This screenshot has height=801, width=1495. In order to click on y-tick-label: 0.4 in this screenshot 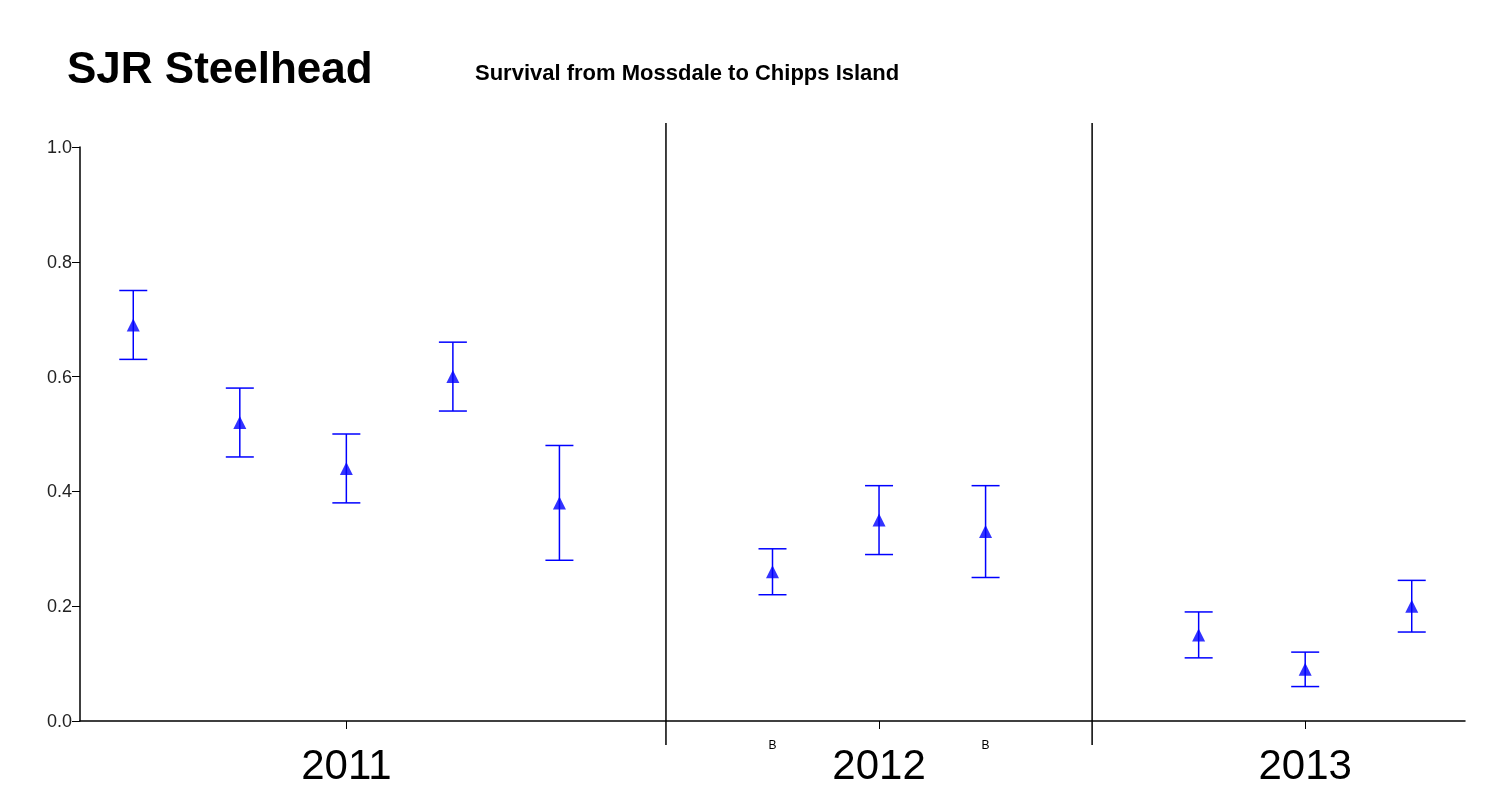, I will do `click(59, 491)`.